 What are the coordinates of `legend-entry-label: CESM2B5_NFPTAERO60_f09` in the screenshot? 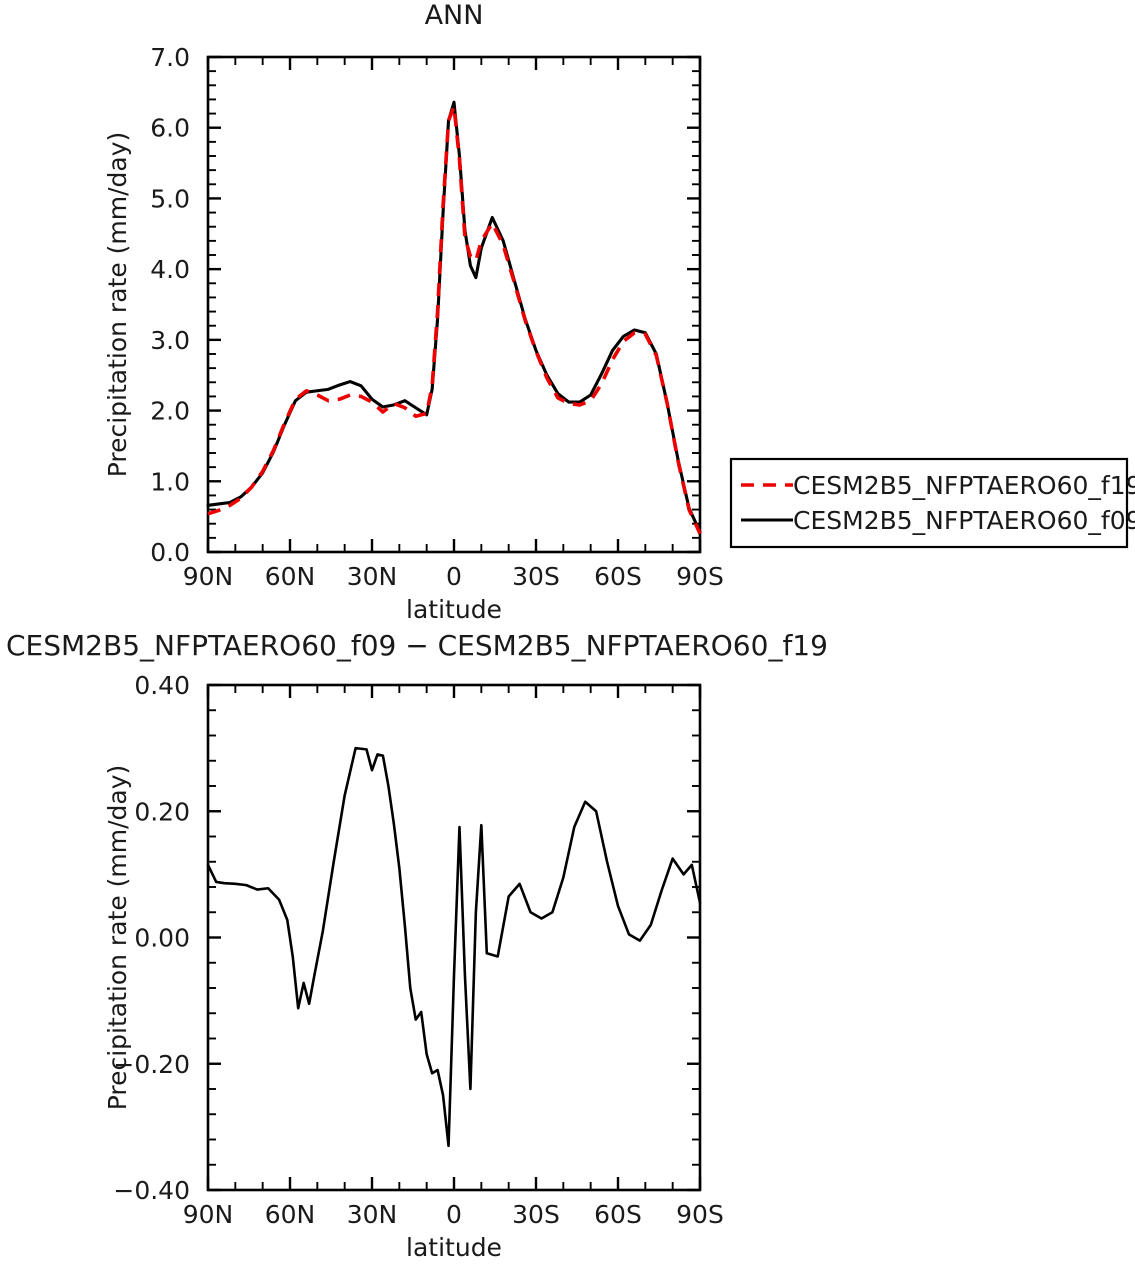 It's located at (964, 520).